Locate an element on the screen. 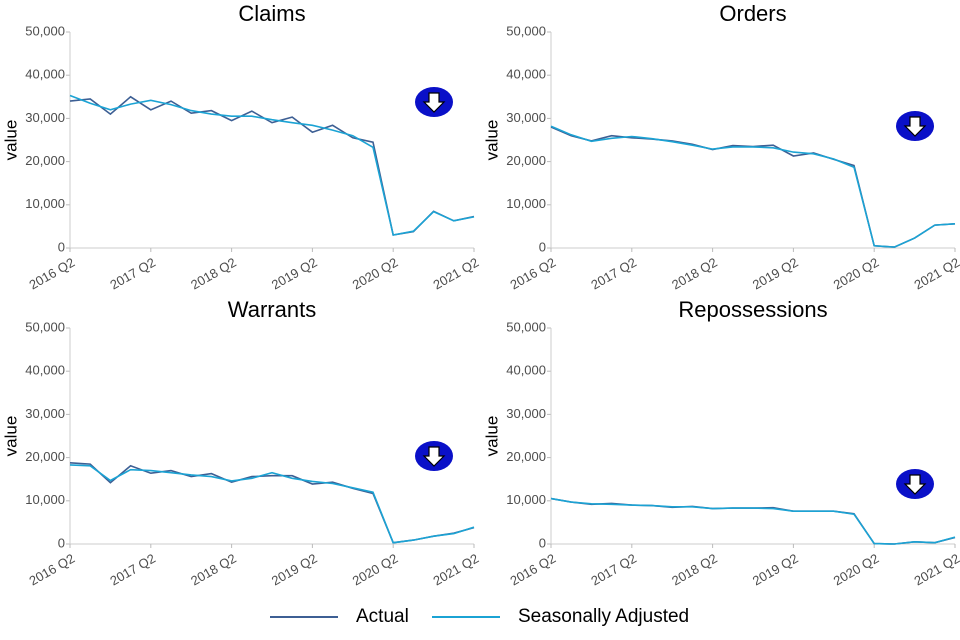 This screenshot has height=640, width=960. legend-label: Actual is located at coordinates (382, 616).